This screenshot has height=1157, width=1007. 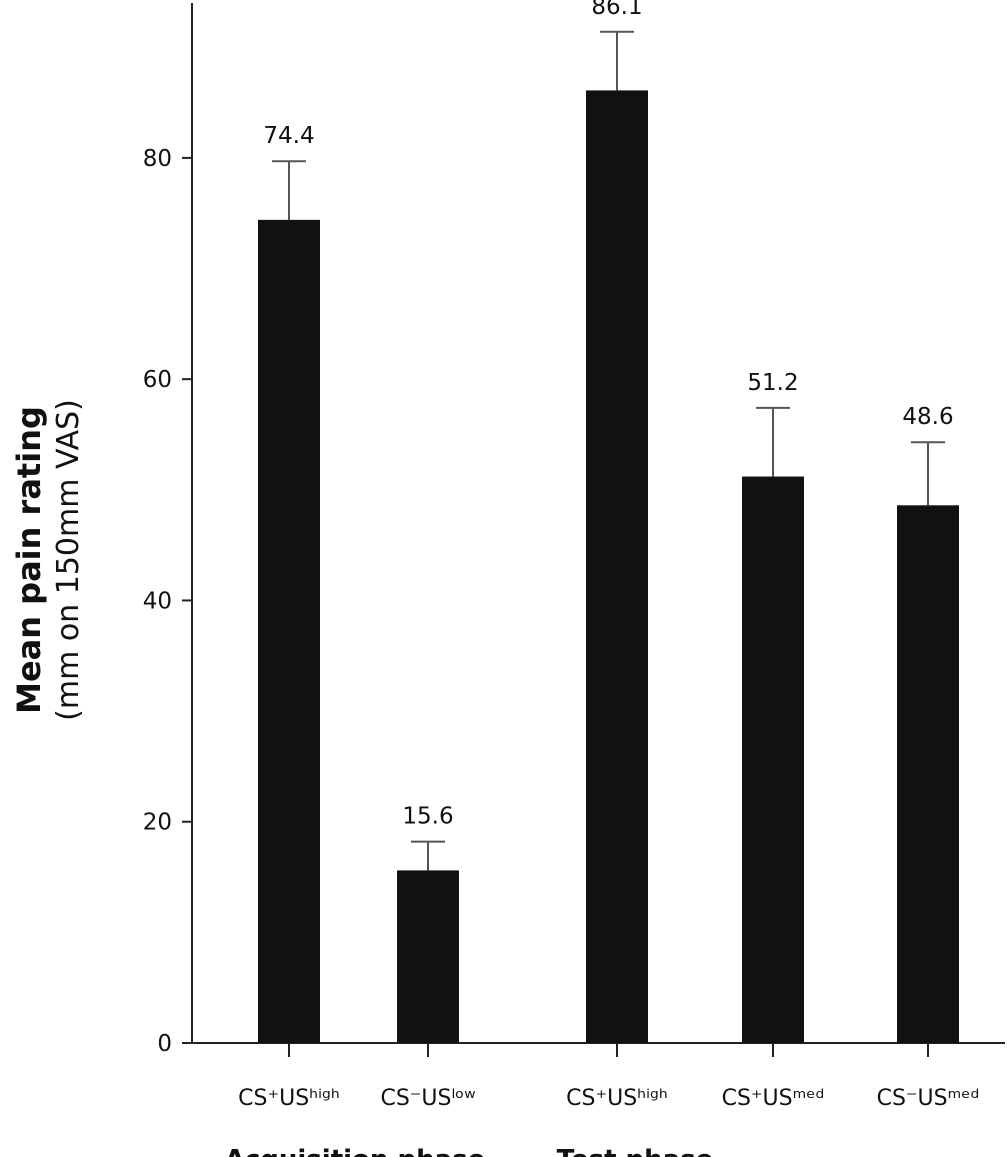 I want to click on y-sublabel: (mm on 150mm VAS), so click(x=68, y=560).